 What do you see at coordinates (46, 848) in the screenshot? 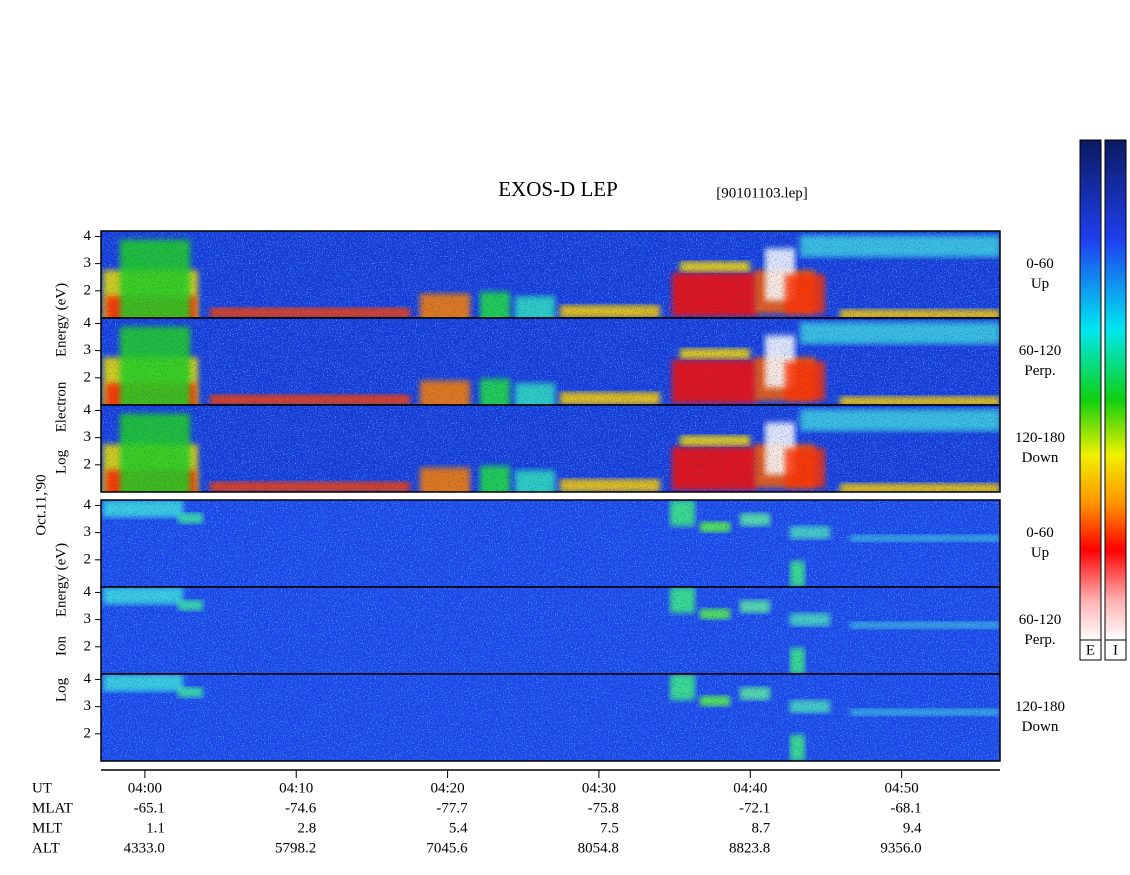
I see `ephemeris-label: ALT` at bounding box center [46, 848].